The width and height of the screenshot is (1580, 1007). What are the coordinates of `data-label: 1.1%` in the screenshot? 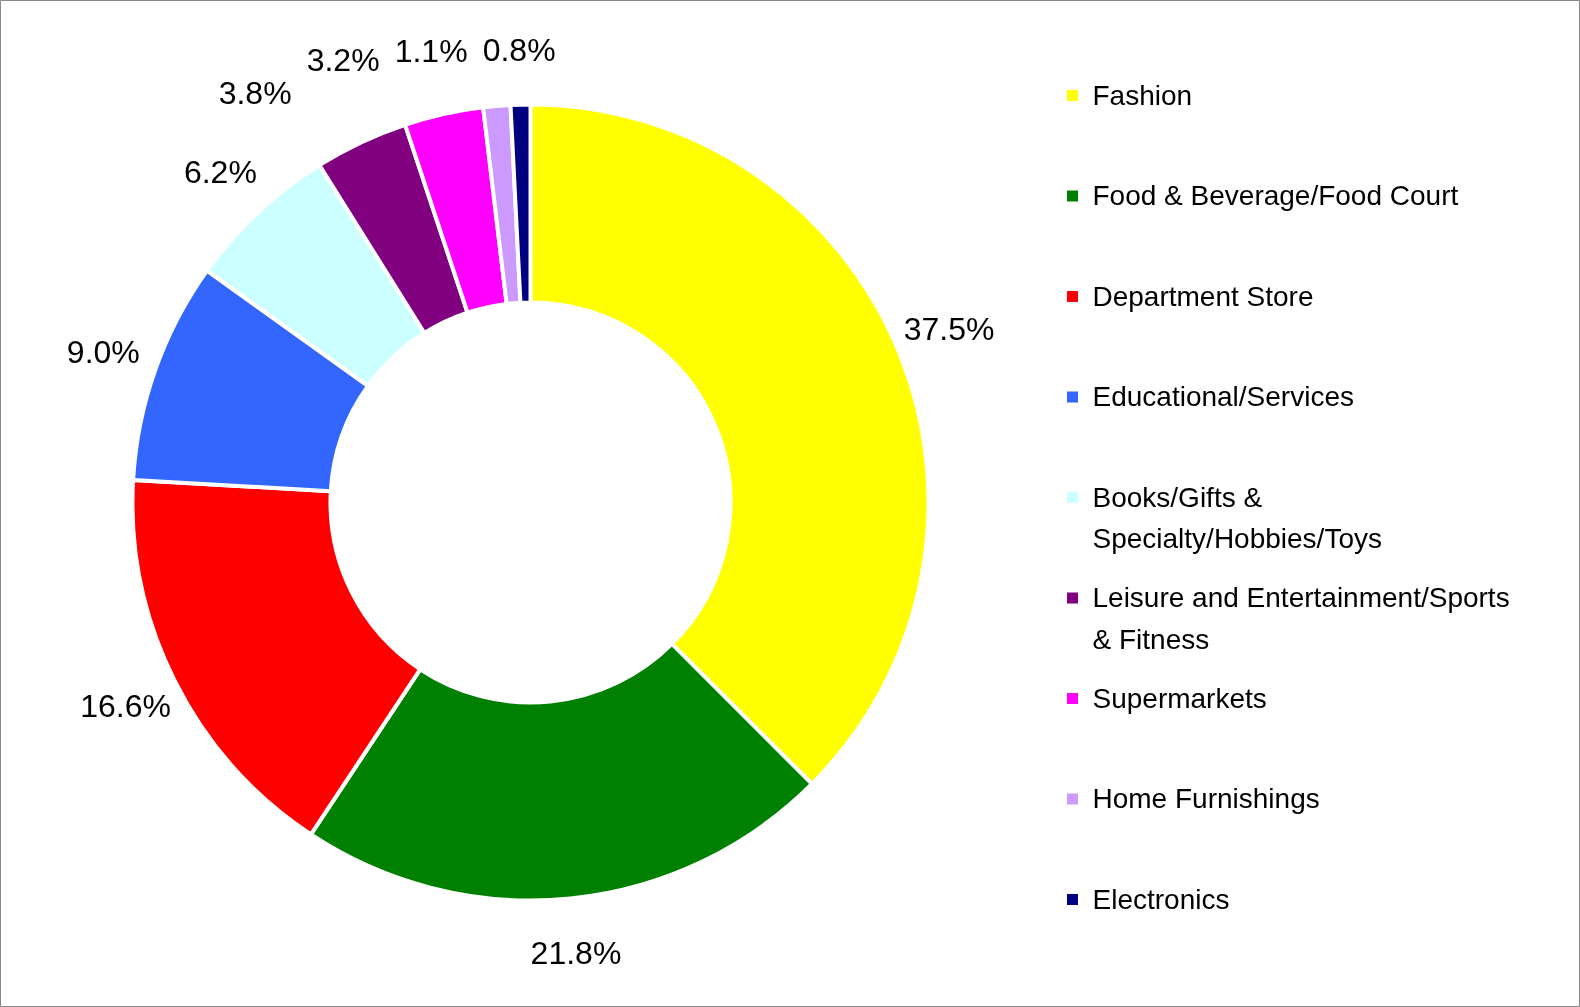 It's located at (431, 51).